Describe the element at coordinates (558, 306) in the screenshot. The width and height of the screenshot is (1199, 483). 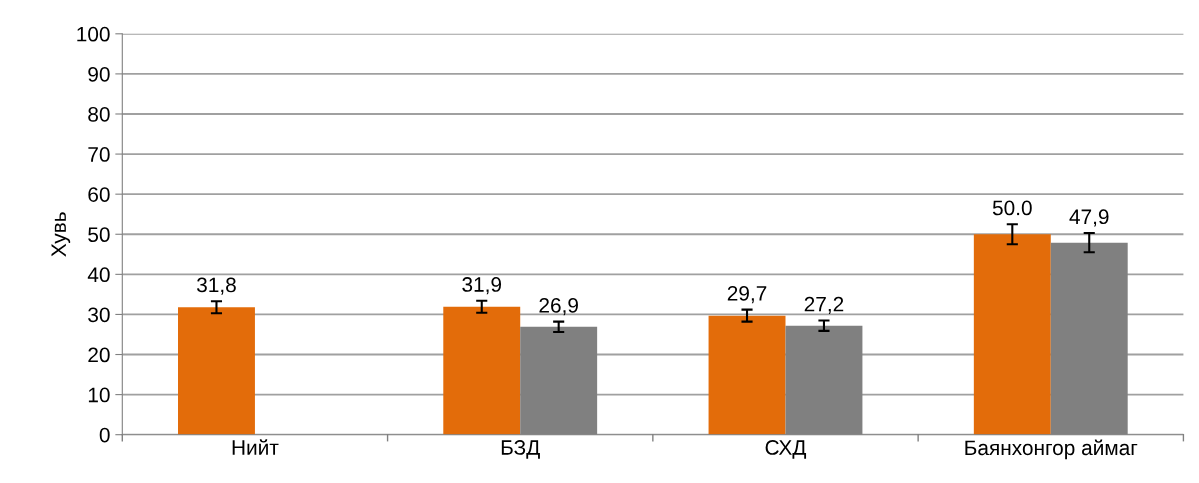
I see `data-label: 26,9` at that location.